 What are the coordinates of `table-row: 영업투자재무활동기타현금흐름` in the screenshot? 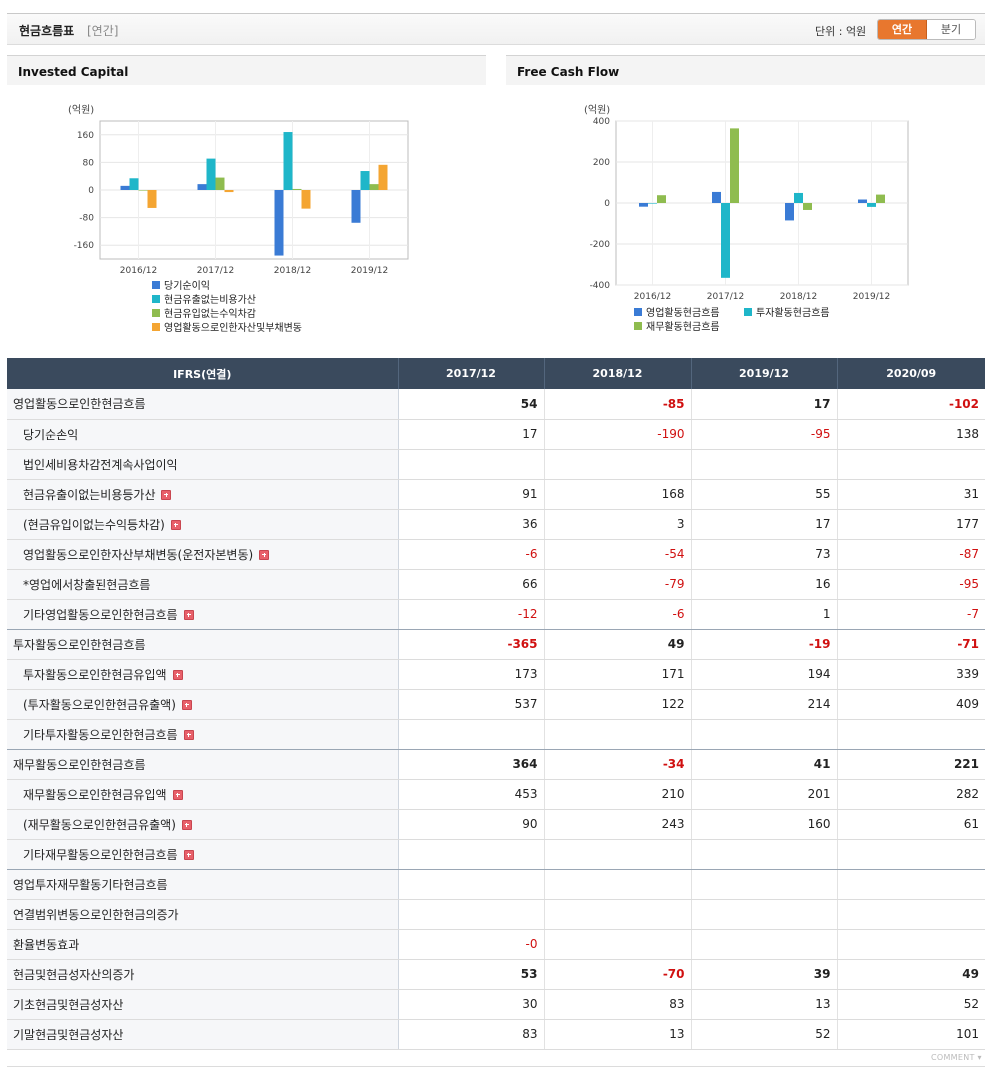 It's located at (496, 884).